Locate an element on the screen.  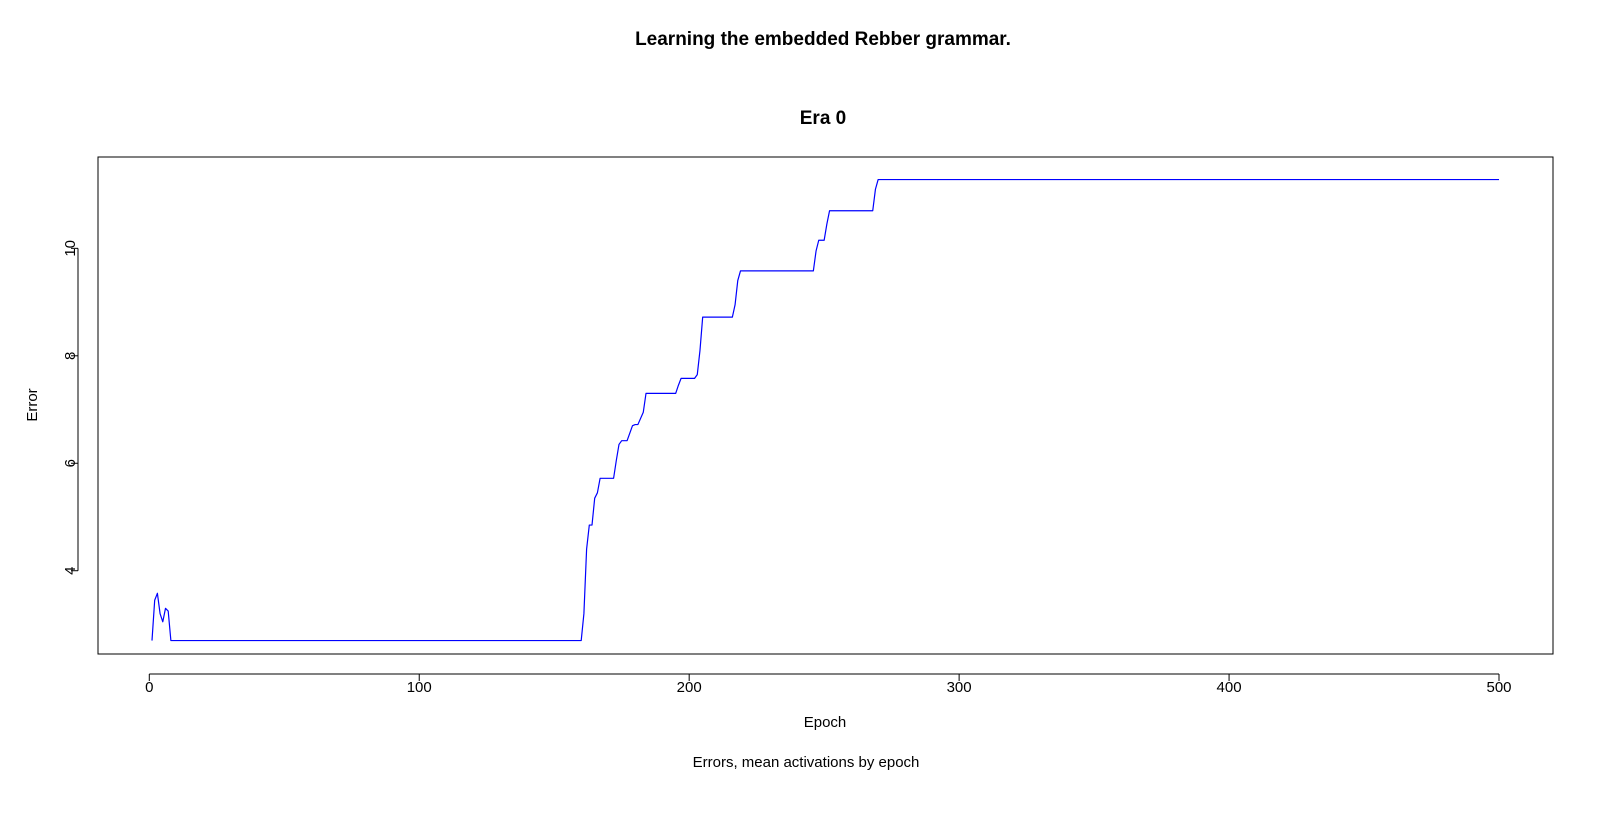
y-axis-label: Error is located at coordinates (32, 404).